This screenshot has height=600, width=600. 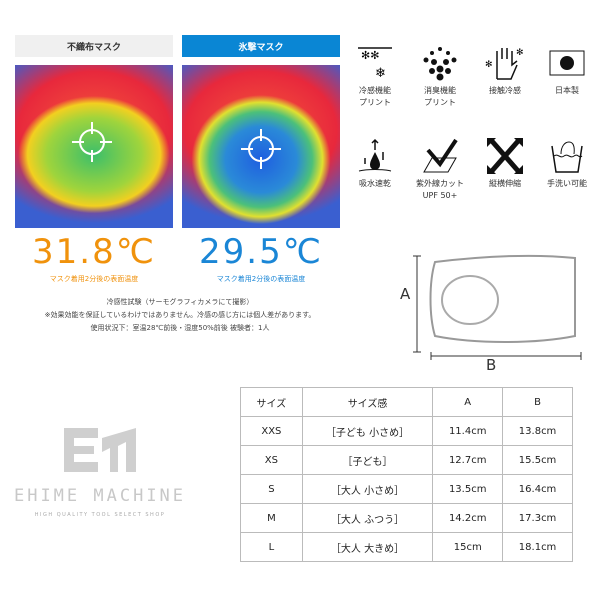 I want to click on cell: ［大人 ふつう］, so click(x=367, y=518).